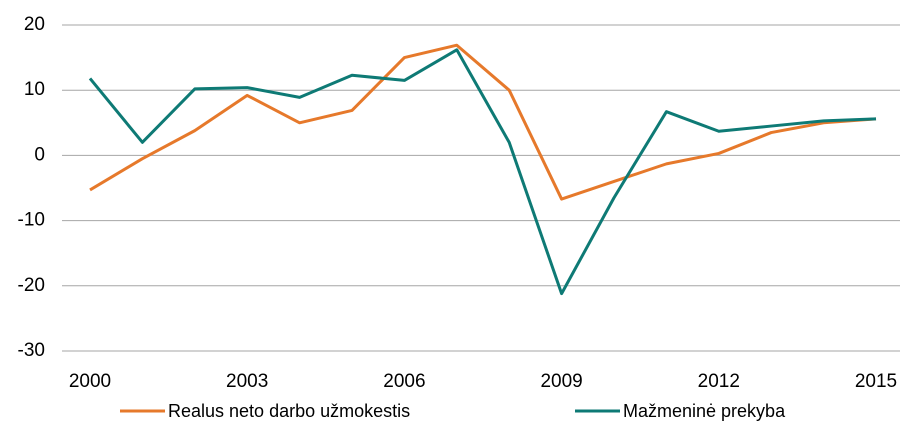 The height and width of the screenshot is (423, 904). What do you see at coordinates (31, 285) in the screenshot?
I see `y-tick-label: -20` at bounding box center [31, 285].